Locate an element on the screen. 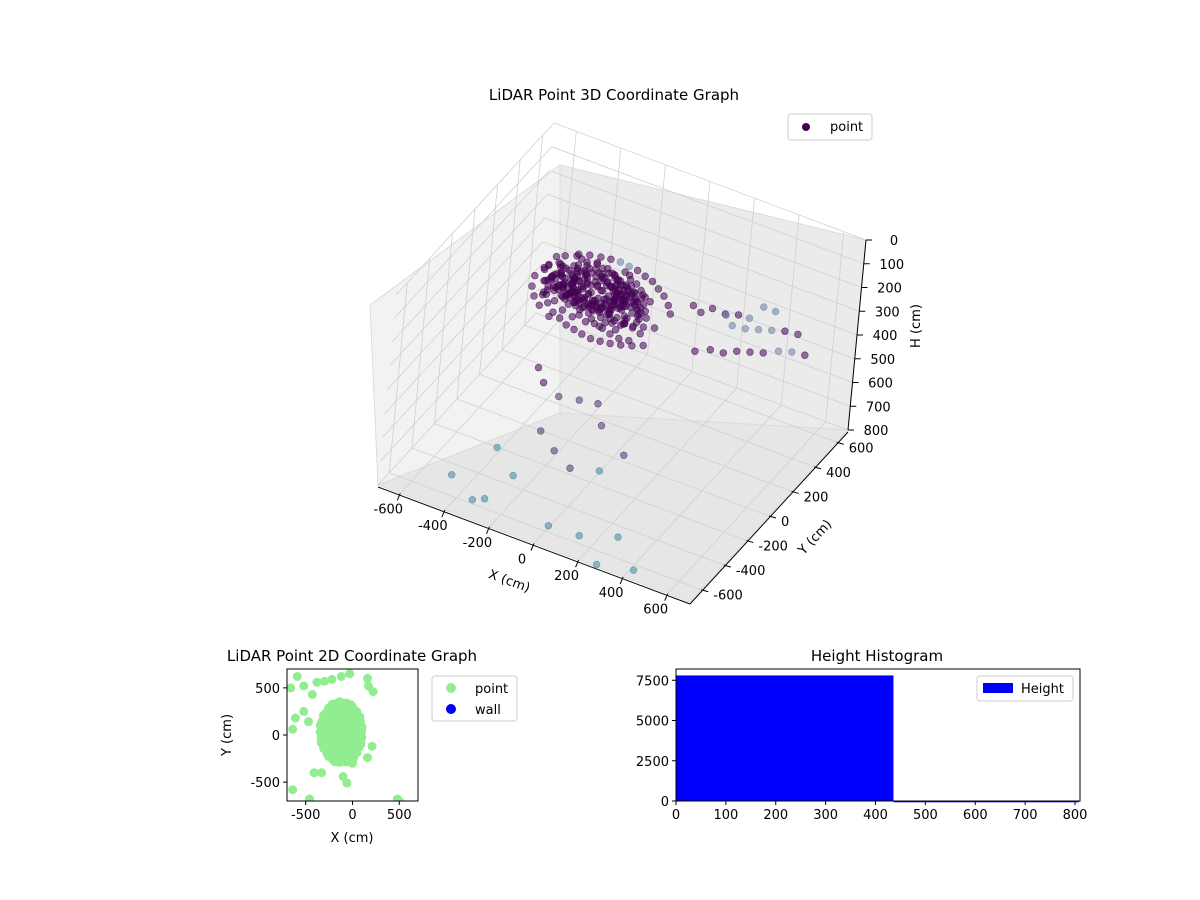  x-axis-line is located at coordinates (534, 545).